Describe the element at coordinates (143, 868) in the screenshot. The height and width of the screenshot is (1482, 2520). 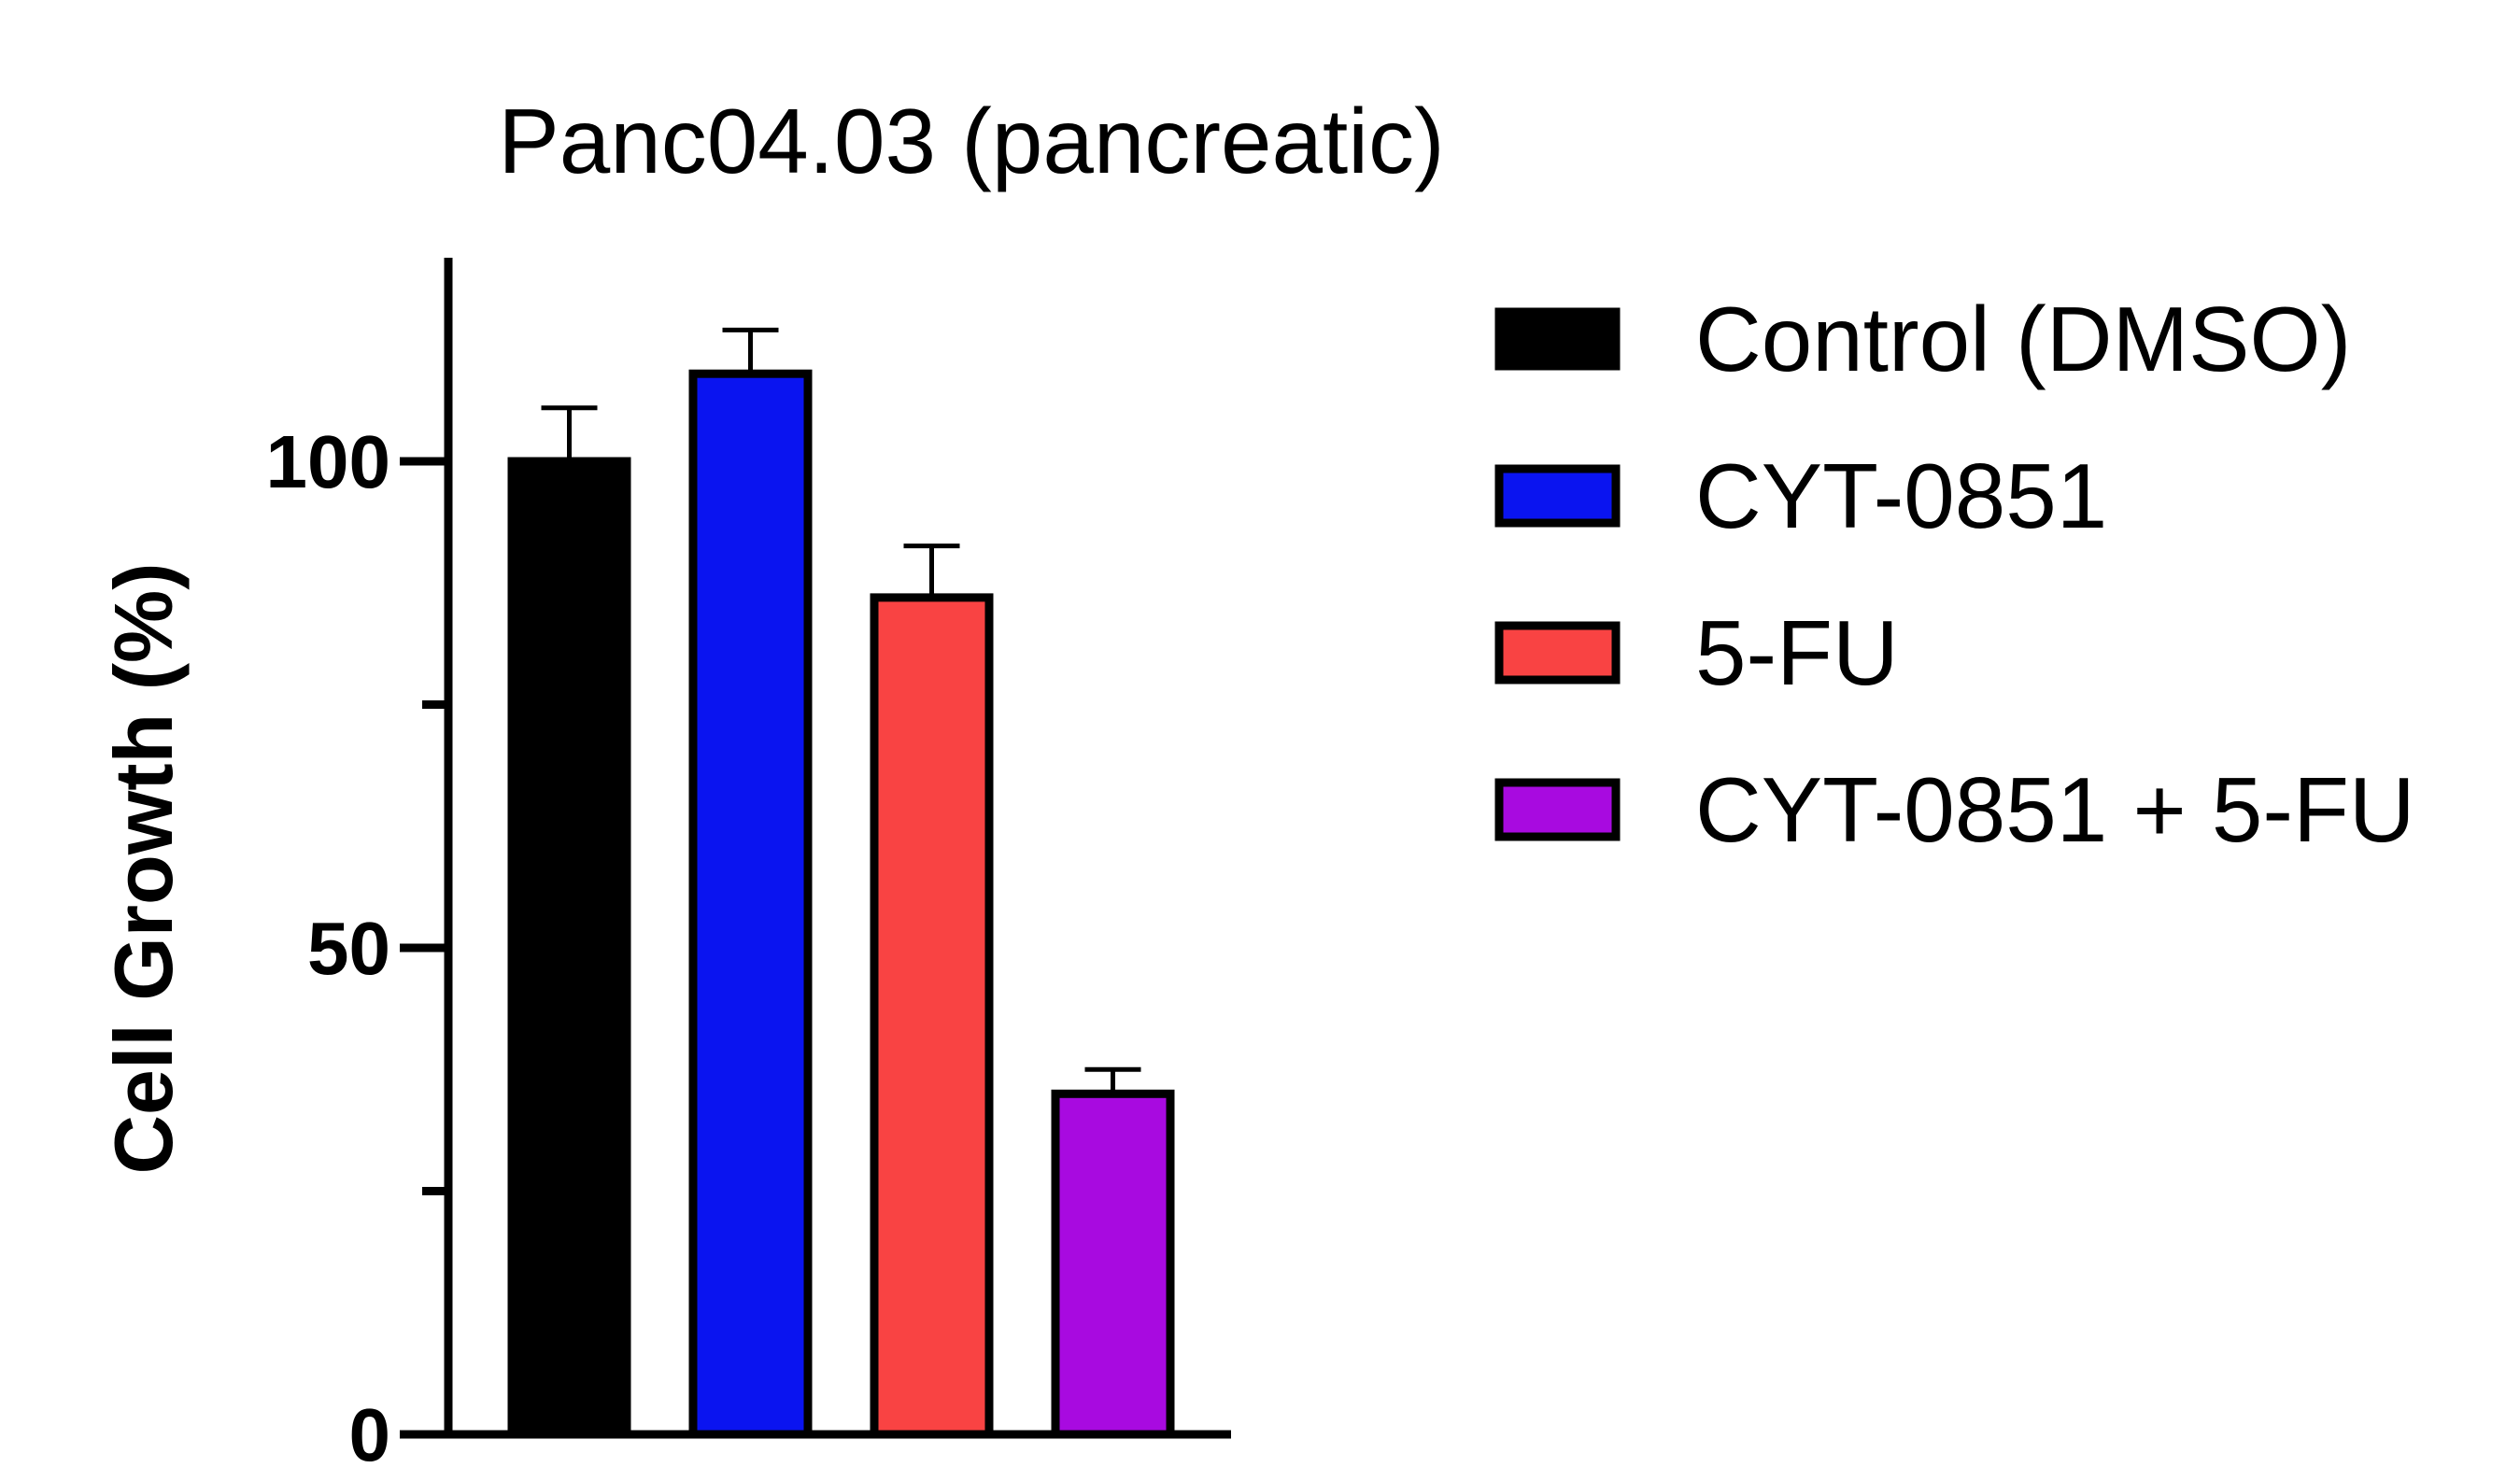
I see `y-axis-label: Cell Growth (%)` at that location.